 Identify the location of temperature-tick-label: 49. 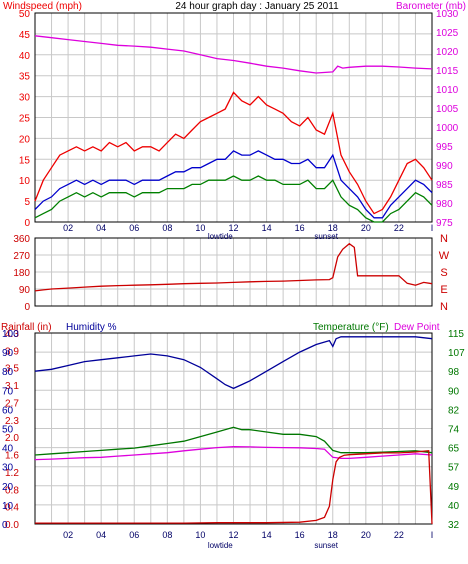
(454, 487).